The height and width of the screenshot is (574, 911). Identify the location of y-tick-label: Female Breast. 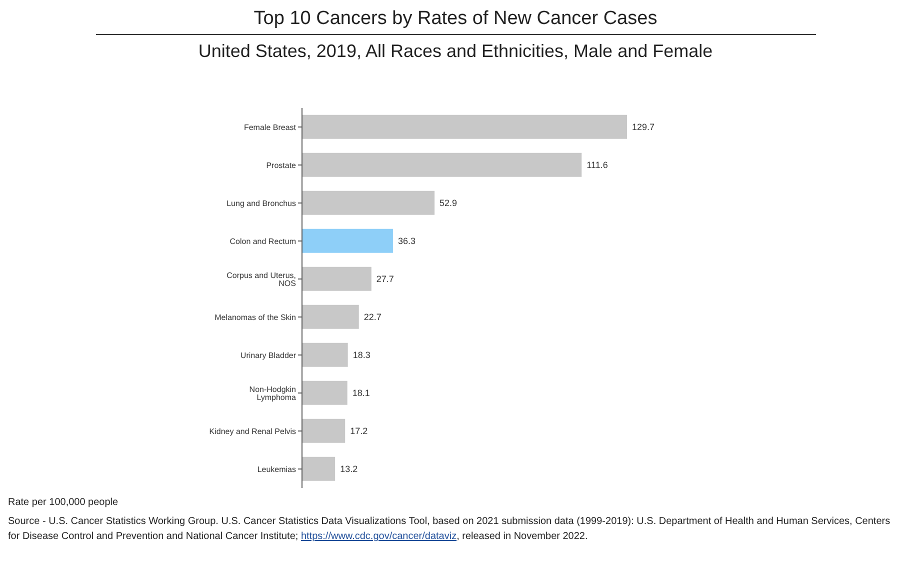
(270, 127).